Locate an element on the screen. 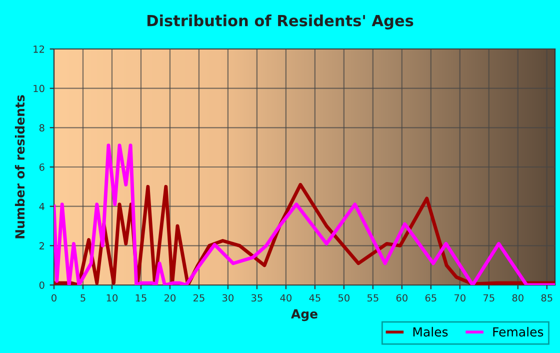 The height and width of the screenshot is (353, 560). legend-label: Males is located at coordinates (430, 331).